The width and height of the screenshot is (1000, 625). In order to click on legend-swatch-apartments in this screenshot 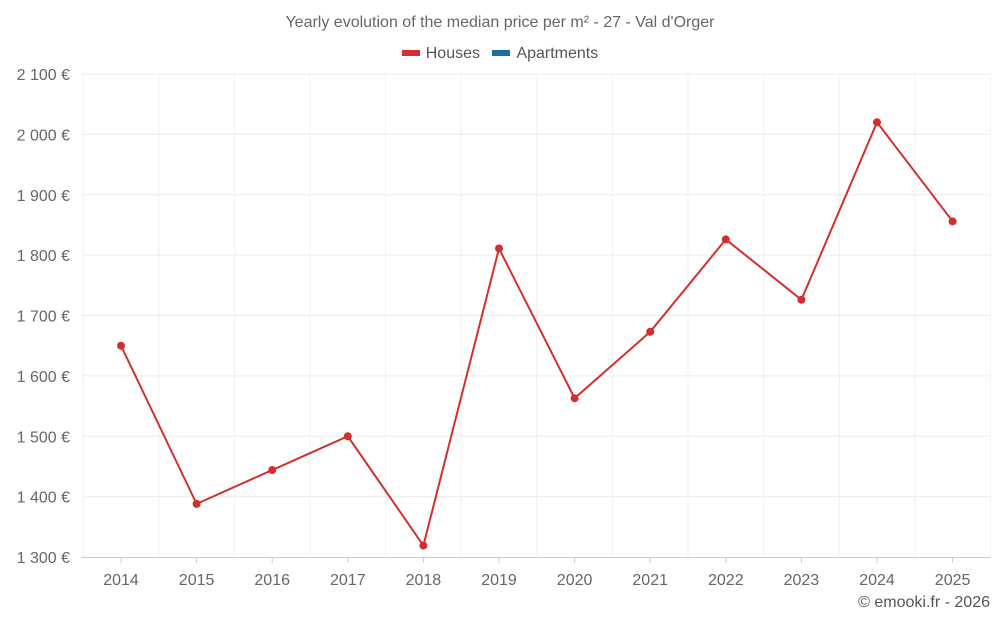, I will do `click(501, 52)`.